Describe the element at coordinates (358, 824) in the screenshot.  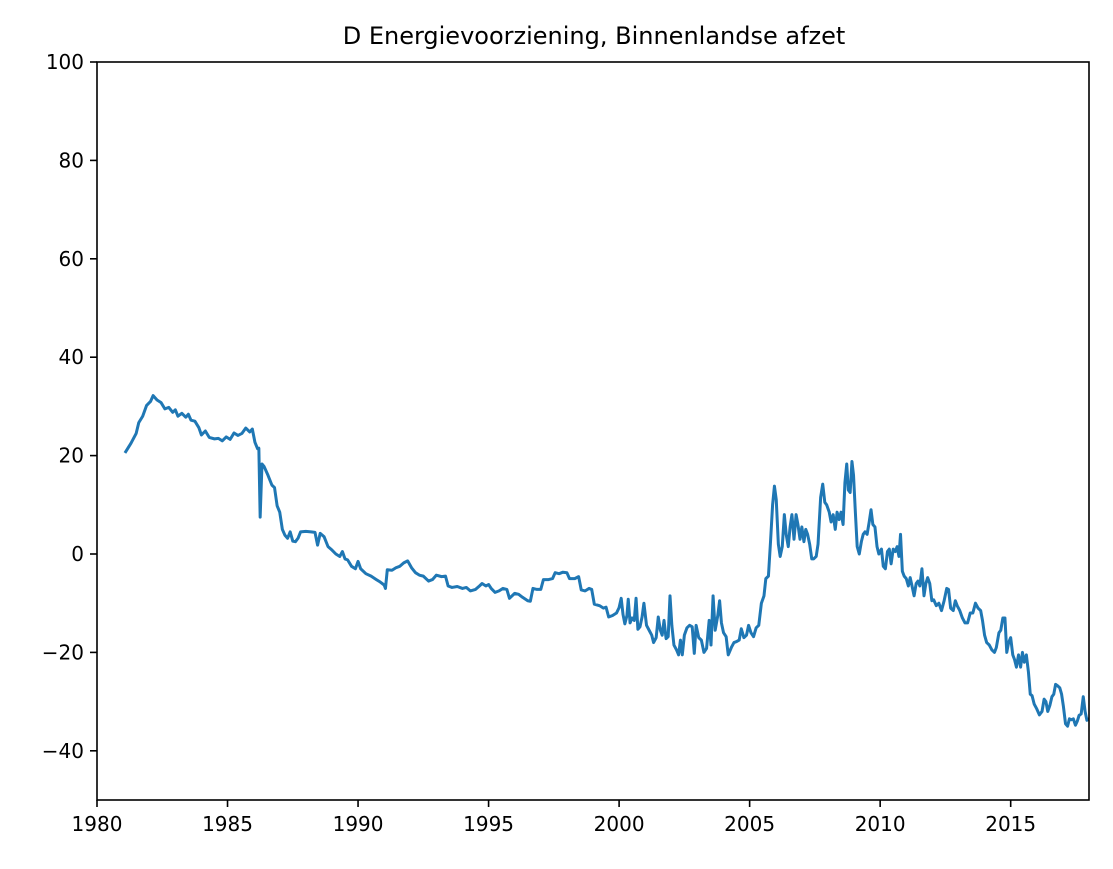
I see `x-tick-label: 1990` at that location.